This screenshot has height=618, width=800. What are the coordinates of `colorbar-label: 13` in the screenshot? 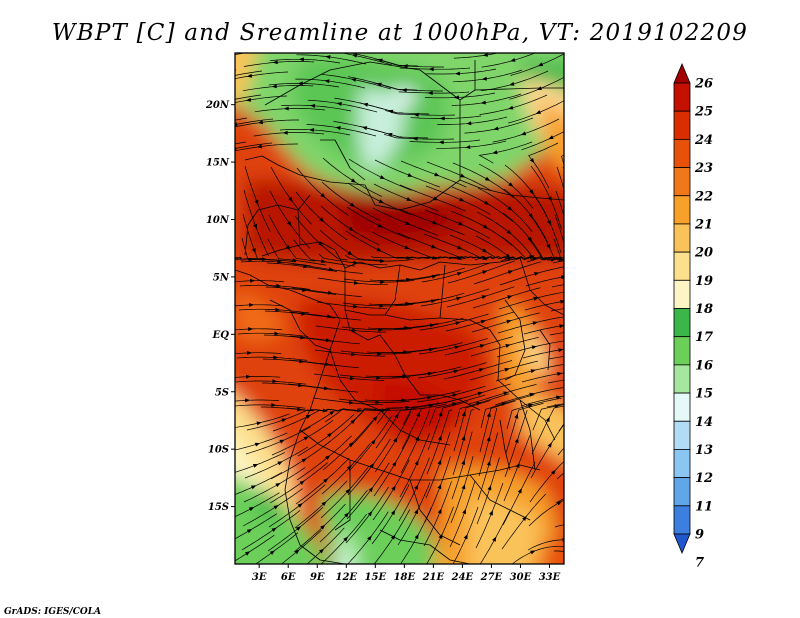 It's located at (704, 450).